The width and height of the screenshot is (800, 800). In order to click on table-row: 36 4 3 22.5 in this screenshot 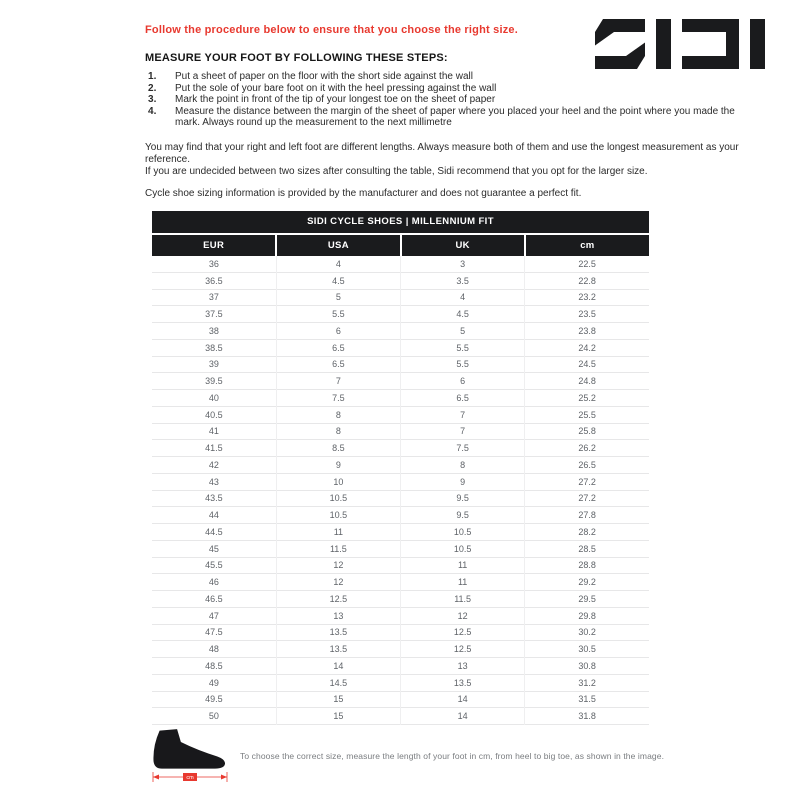, I will do `click(400, 264)`.